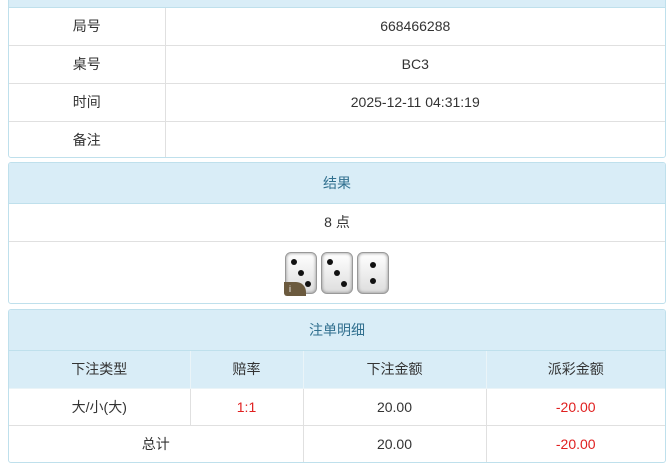 The image size is (670, 470). What do you see at coordinates (337, 223) in the screenshot?
I see `result-points: 8 点` at bounding box center [337, 223].